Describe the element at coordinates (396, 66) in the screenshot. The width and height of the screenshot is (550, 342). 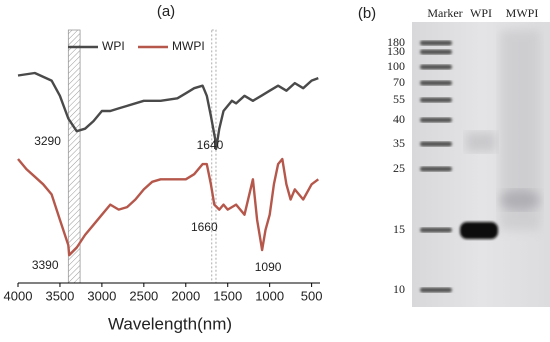
I see `ladder-label: 100` at that location.